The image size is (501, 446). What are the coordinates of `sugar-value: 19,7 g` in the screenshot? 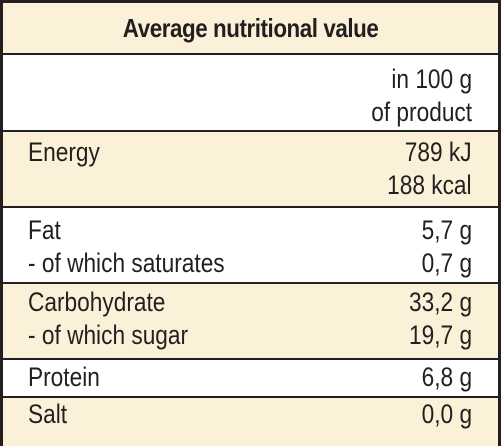 It's located at (440, 335).